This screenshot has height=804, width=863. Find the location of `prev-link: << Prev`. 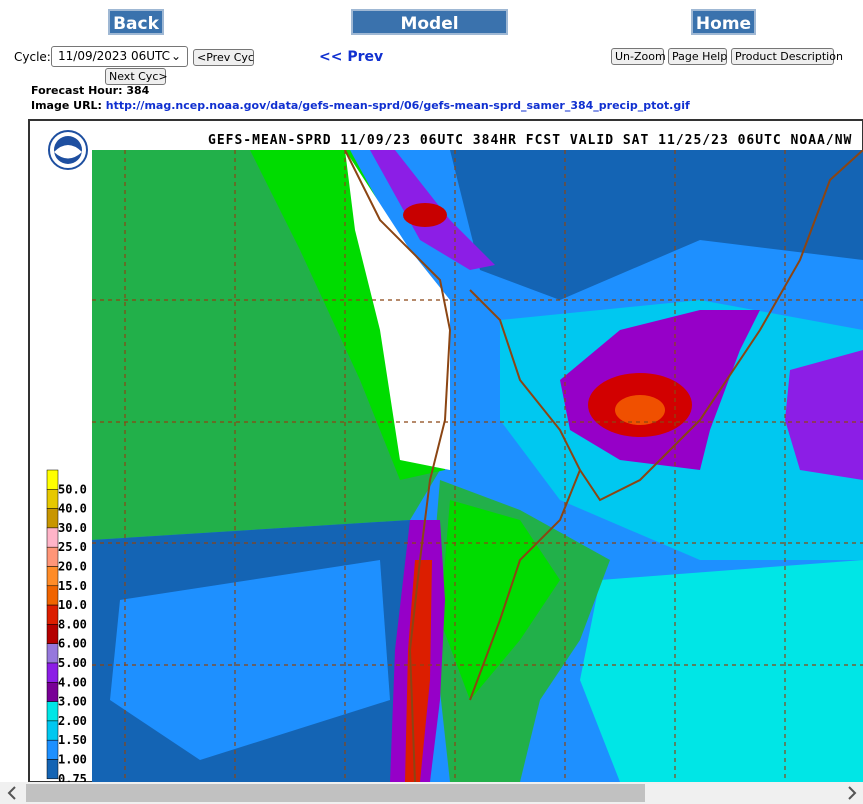

prev-link: << Prev is located at coordinates (351, 57).